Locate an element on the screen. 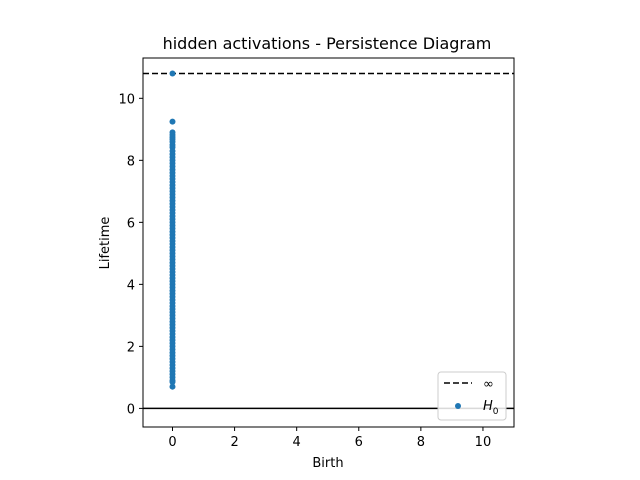 This screenshot has height=480, width=640. y-tick-label: 10 is located at coordinates (126, 99).